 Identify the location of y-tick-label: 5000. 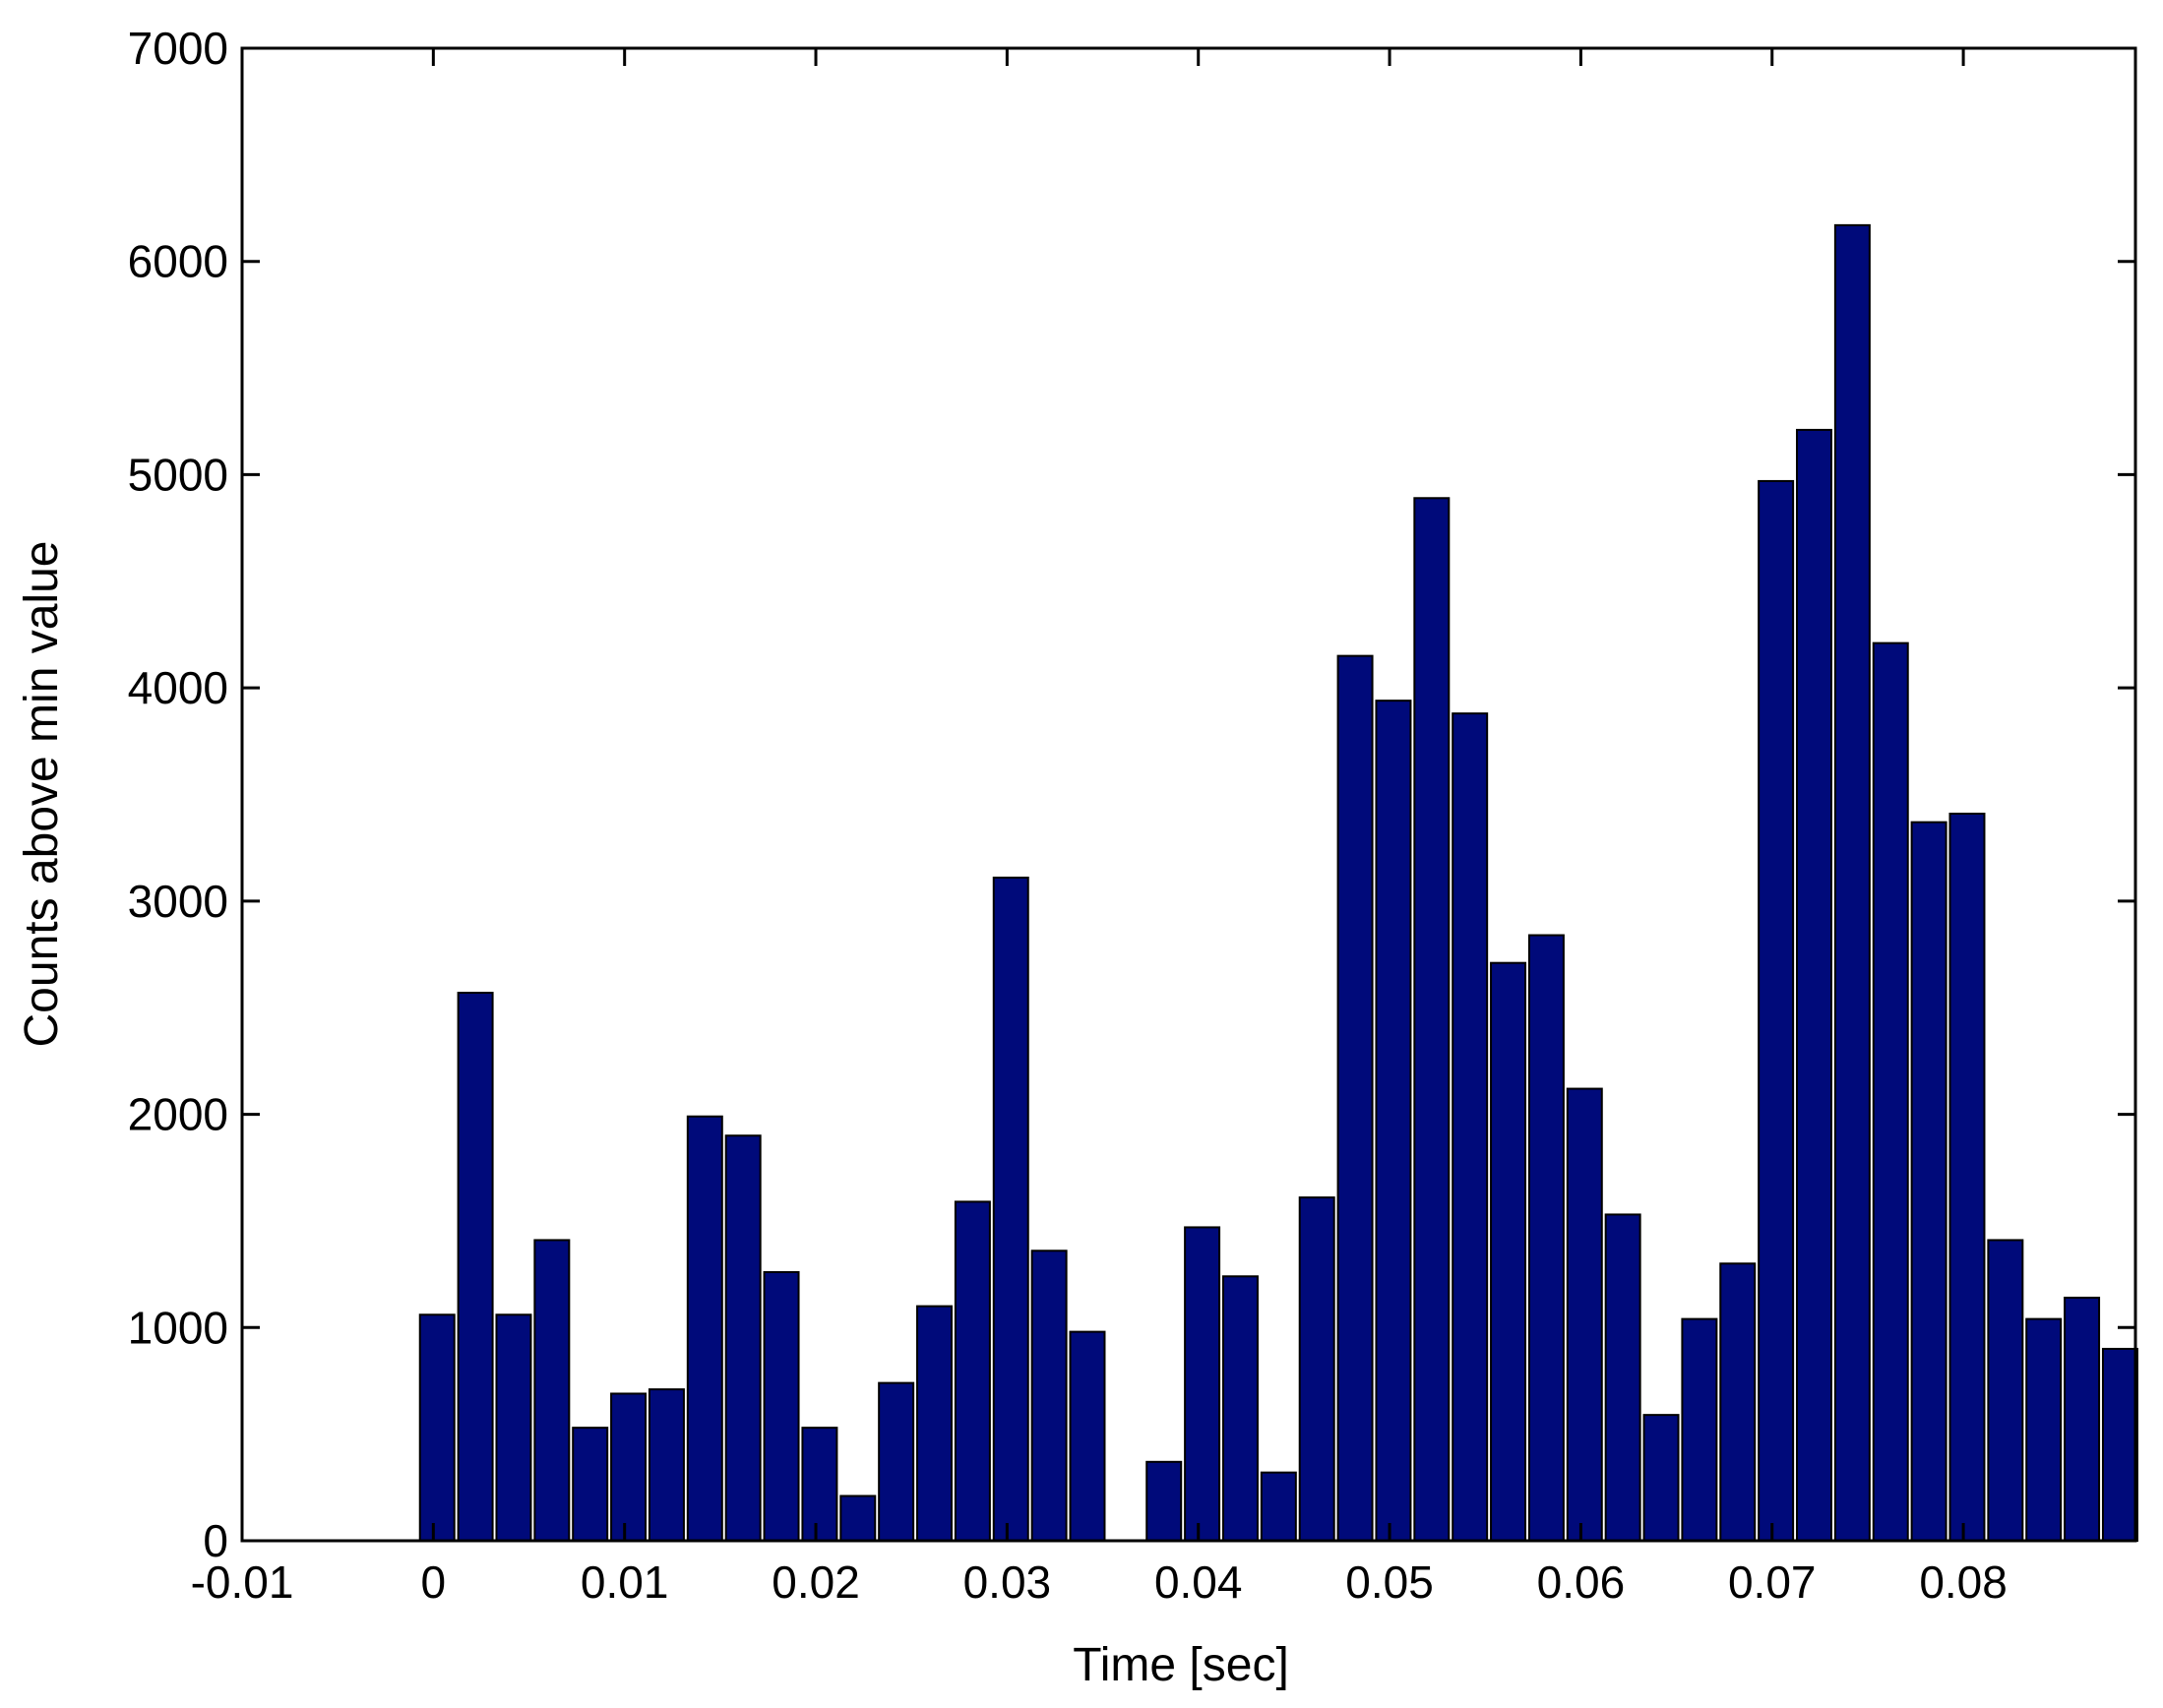
(178, 474).